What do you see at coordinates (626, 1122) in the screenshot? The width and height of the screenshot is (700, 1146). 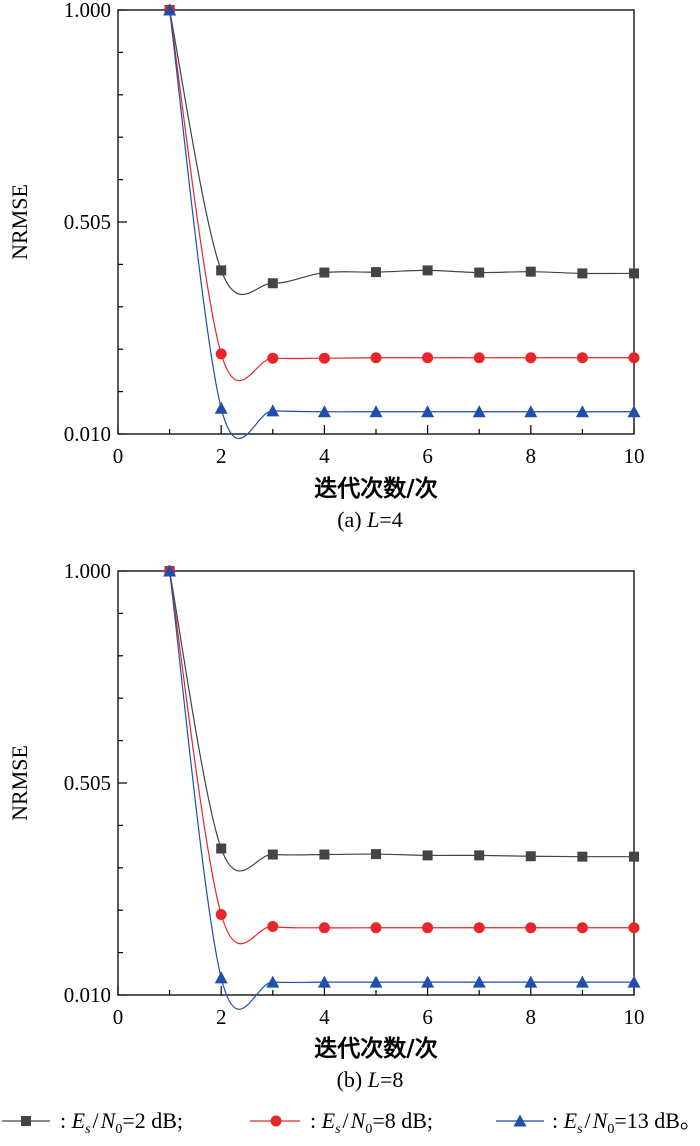 I see `legend-label: : Es/N0=13 dB。` at bounding box center [626, 1122].